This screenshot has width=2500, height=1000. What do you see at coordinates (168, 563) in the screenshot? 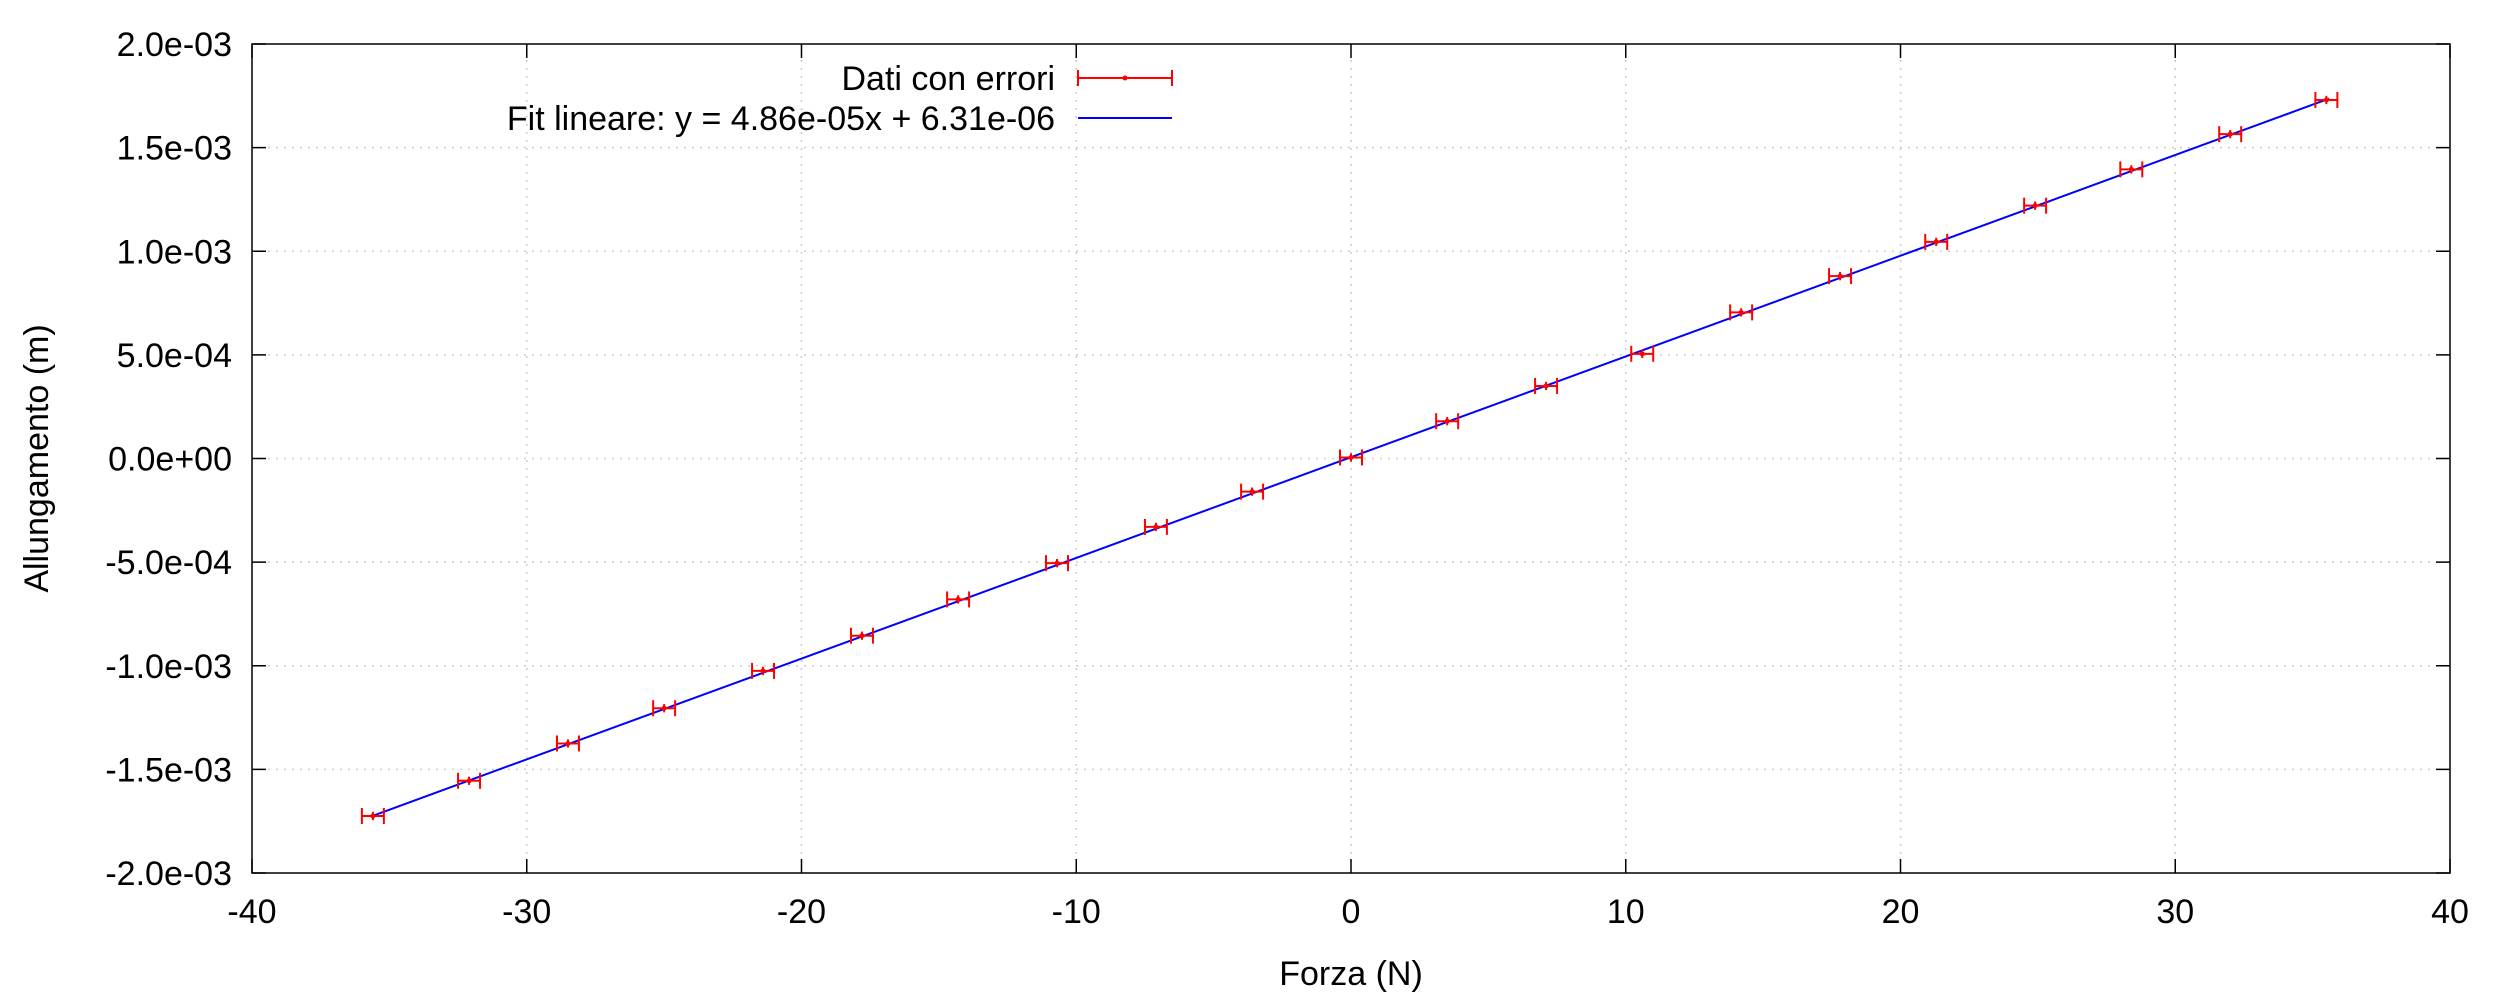
I see `y-tick-label: -5.0e-04` at bounding box center [168, 563].